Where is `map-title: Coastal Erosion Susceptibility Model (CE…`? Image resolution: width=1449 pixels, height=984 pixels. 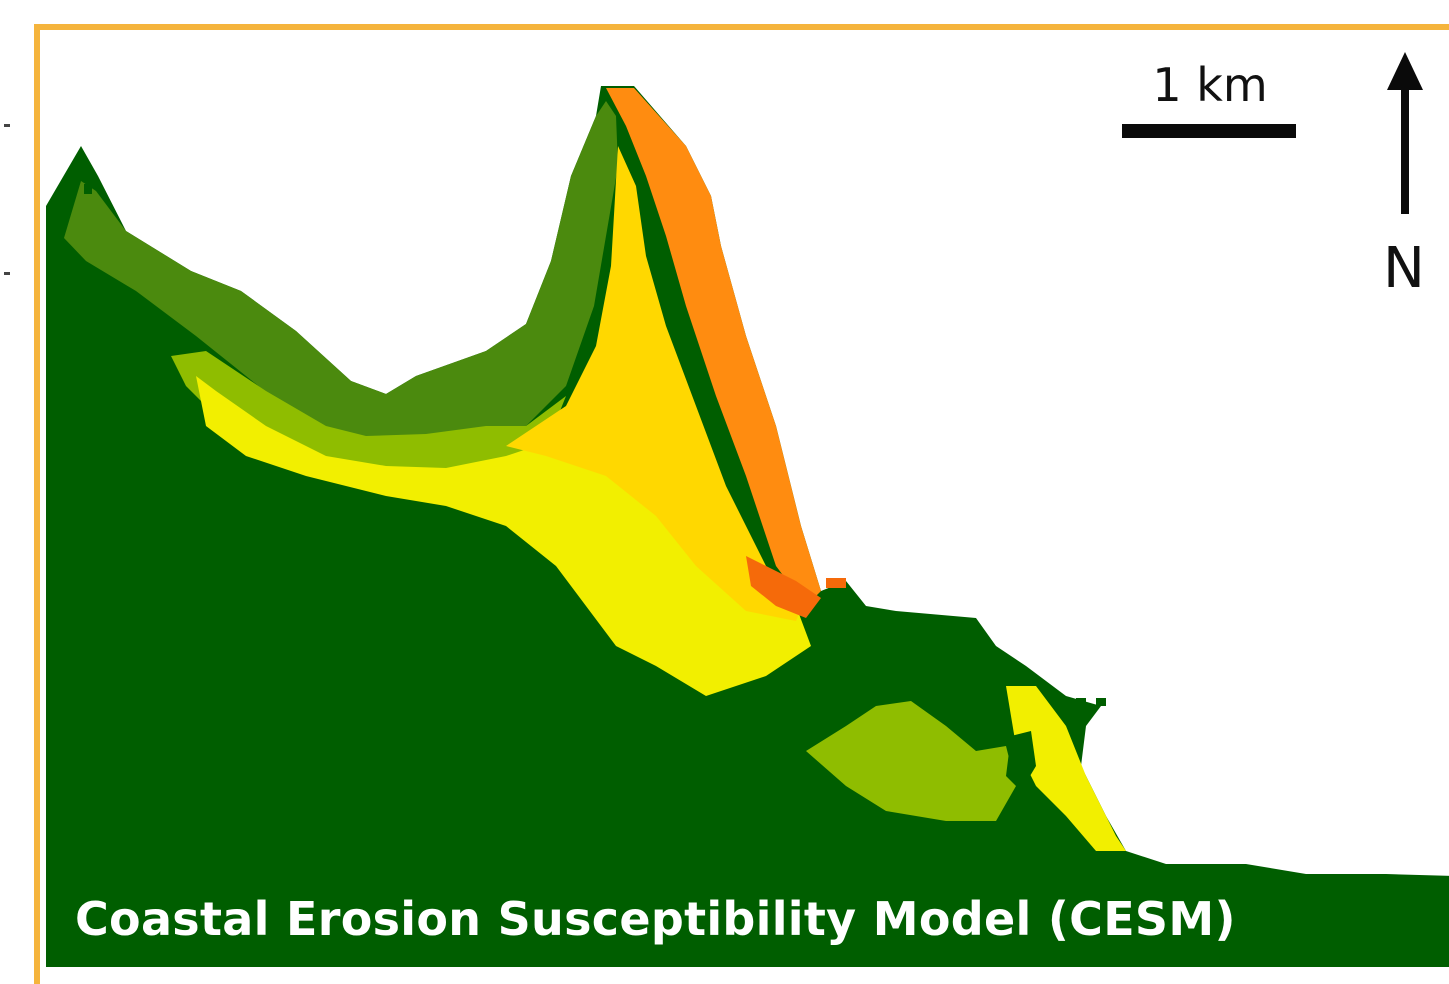 map-title: Coastal Erosion Susceptibility Model (CE… is located at coordinates (655, 919).